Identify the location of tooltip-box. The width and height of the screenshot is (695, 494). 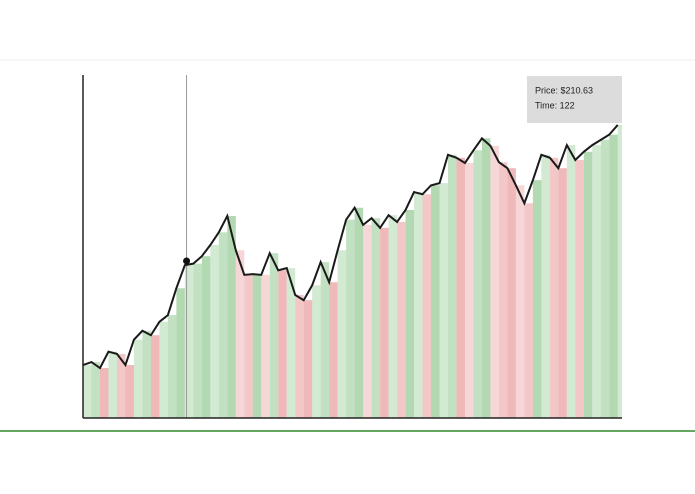
(574, 99).